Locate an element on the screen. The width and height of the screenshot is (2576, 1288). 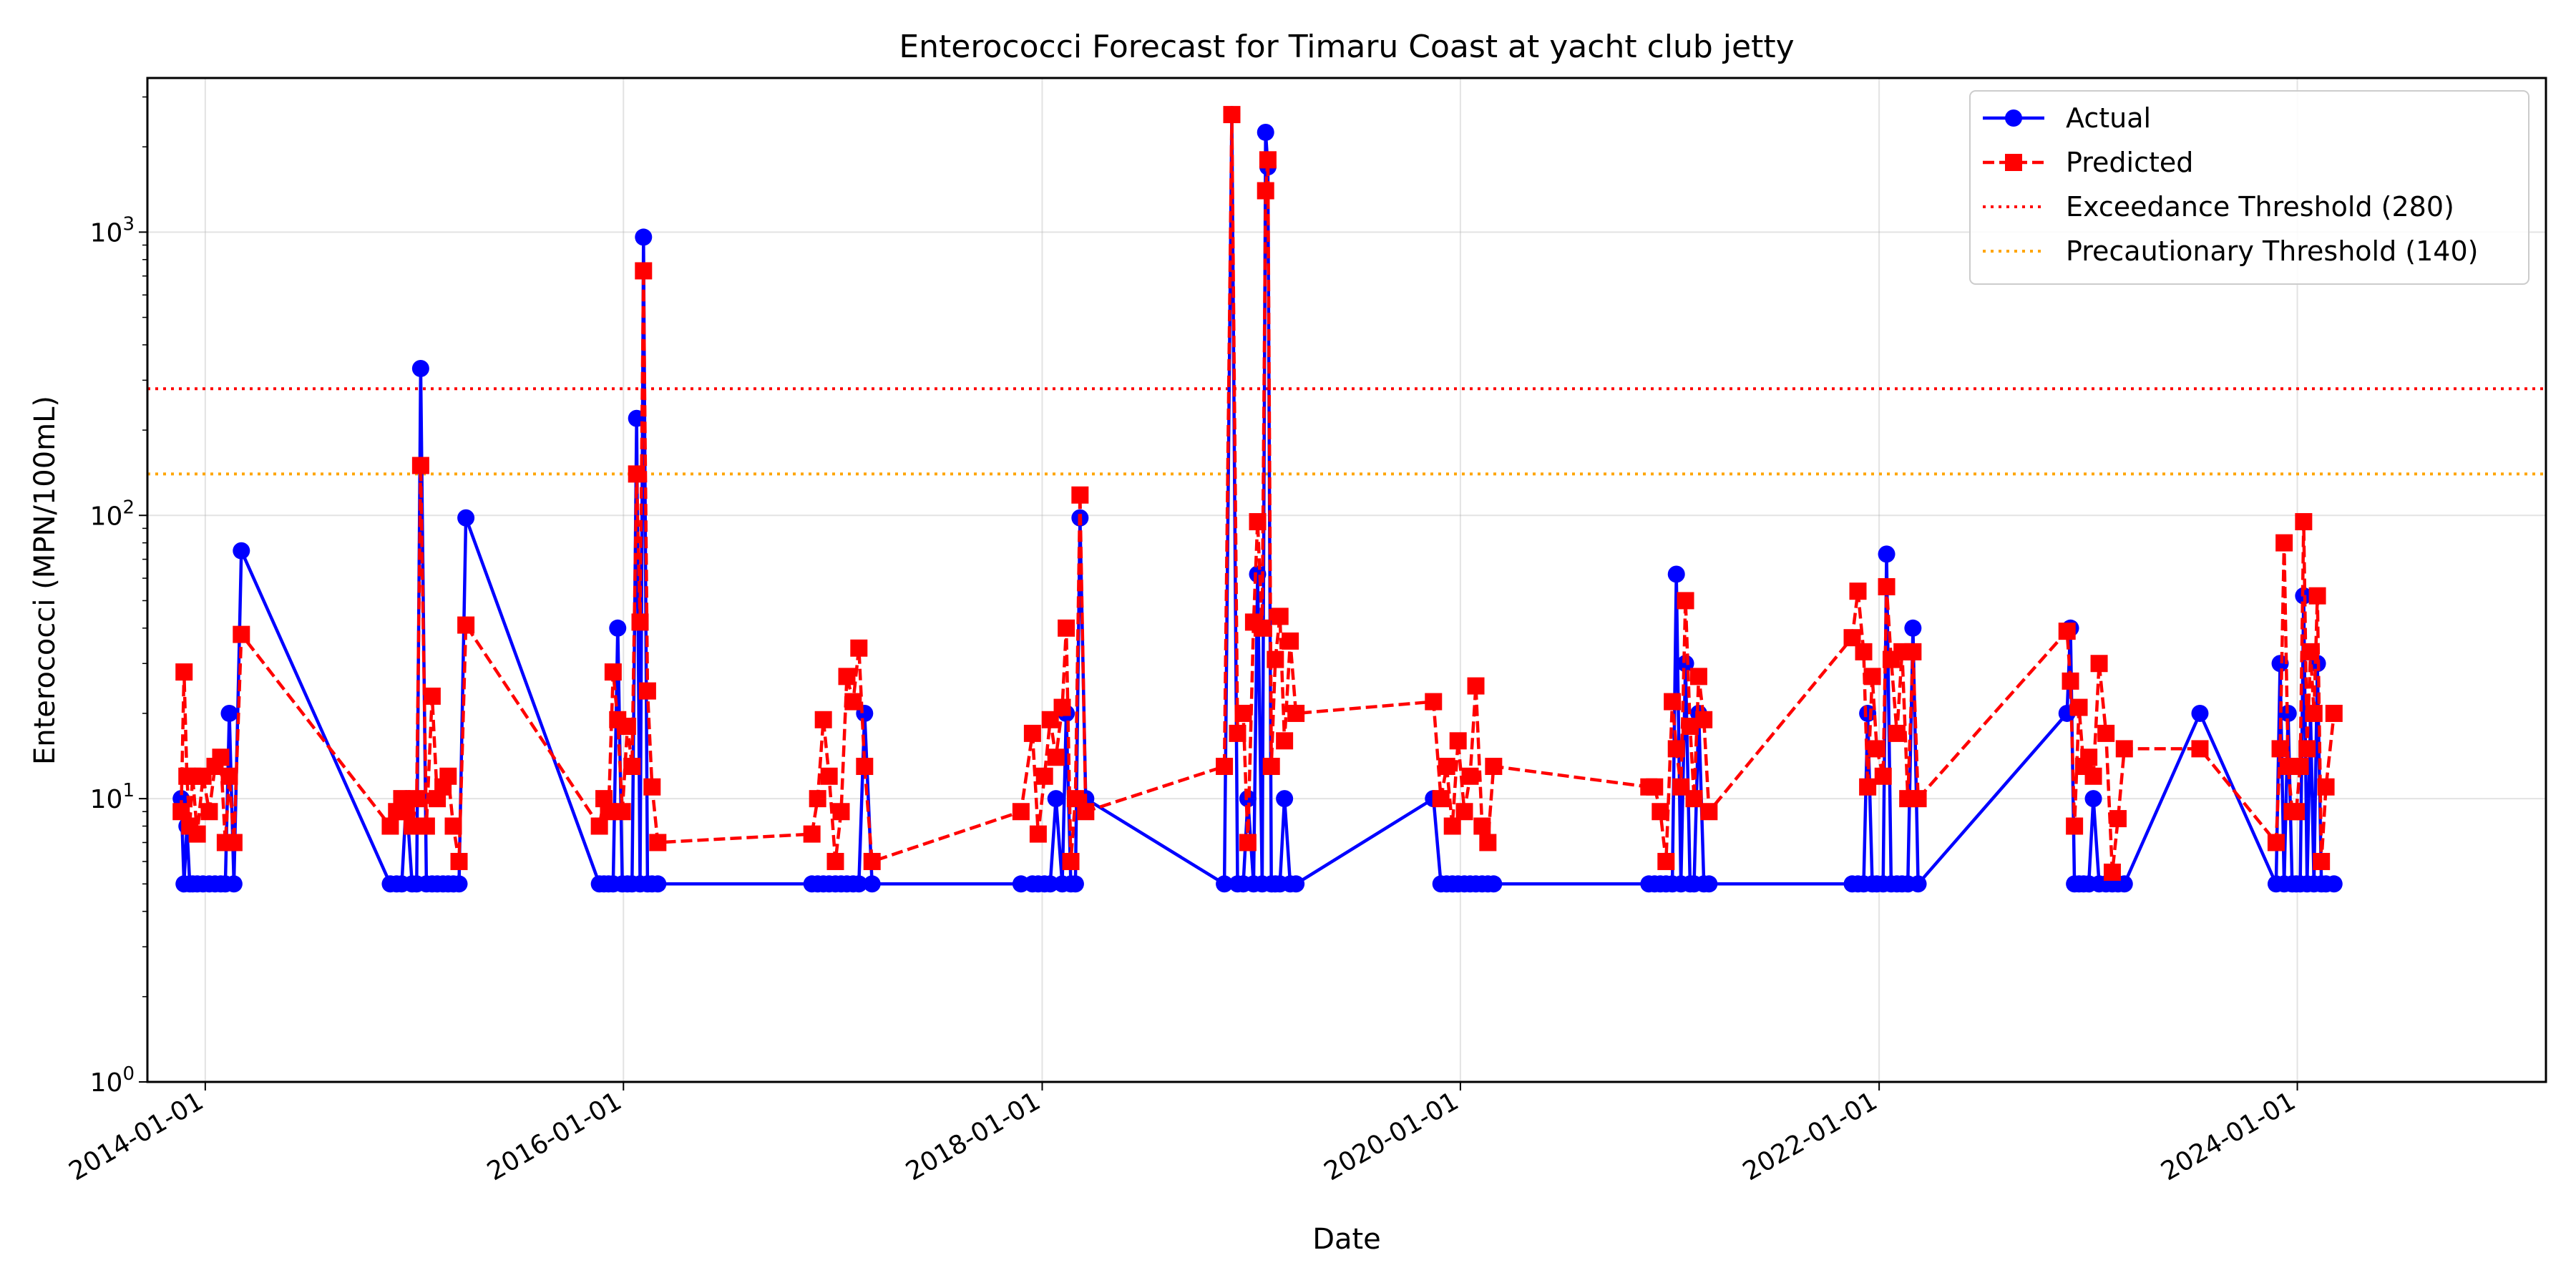
y-axis: 100 101 102 103 is located at coordinates (118, 597).